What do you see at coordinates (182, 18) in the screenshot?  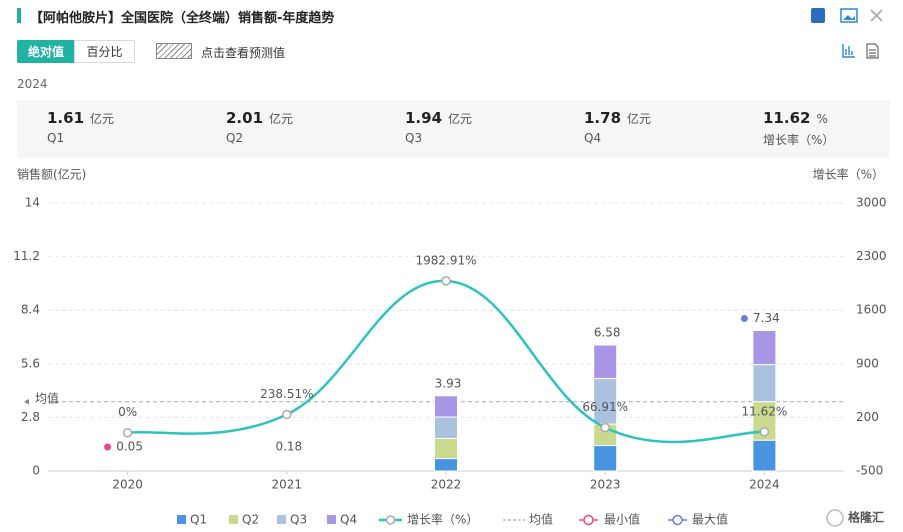 I see `page-title: 【阿帕他胺片】全国医院（全终端）销售额-年度趋势` at bounding box center [182, 18].